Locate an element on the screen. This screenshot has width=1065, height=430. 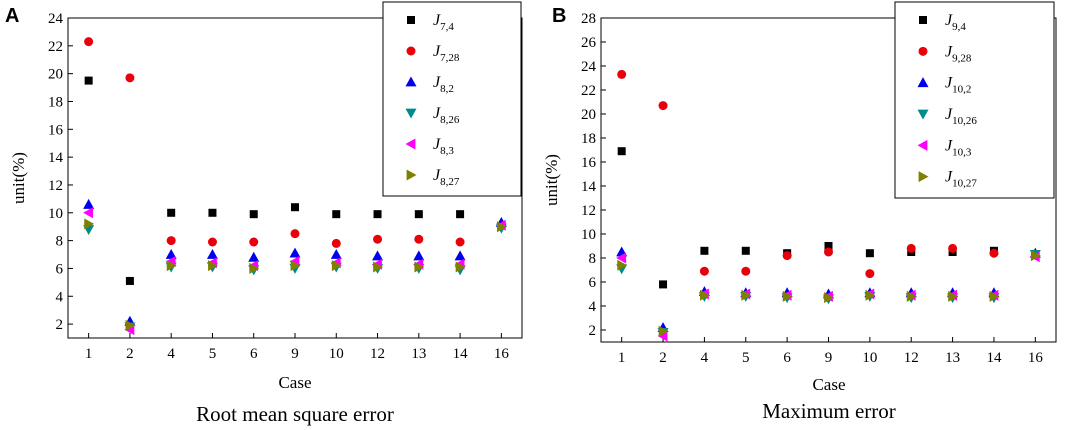
y-tick-label: 20 is located at coordinates (55, 75).